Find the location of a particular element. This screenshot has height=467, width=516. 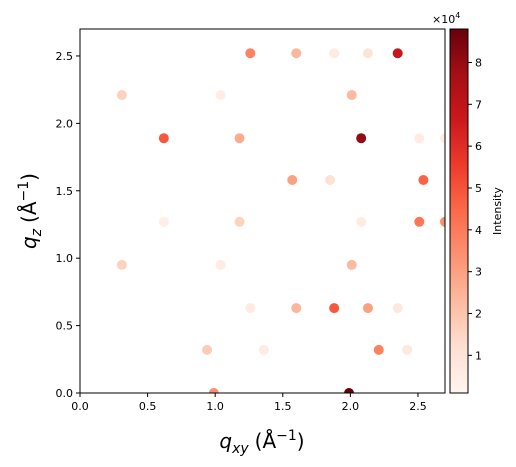

x-axis: 0.0 0.5 1.0 1.5 2.0 2.5 is located at coordinates (249, 403).